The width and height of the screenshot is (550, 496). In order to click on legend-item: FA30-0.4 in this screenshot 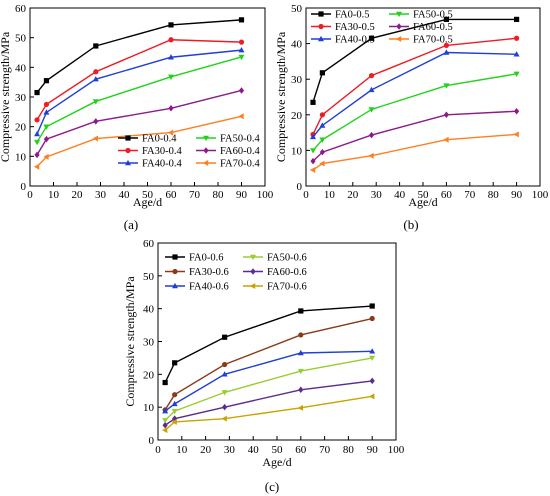, I will do `click(150, 151)`.